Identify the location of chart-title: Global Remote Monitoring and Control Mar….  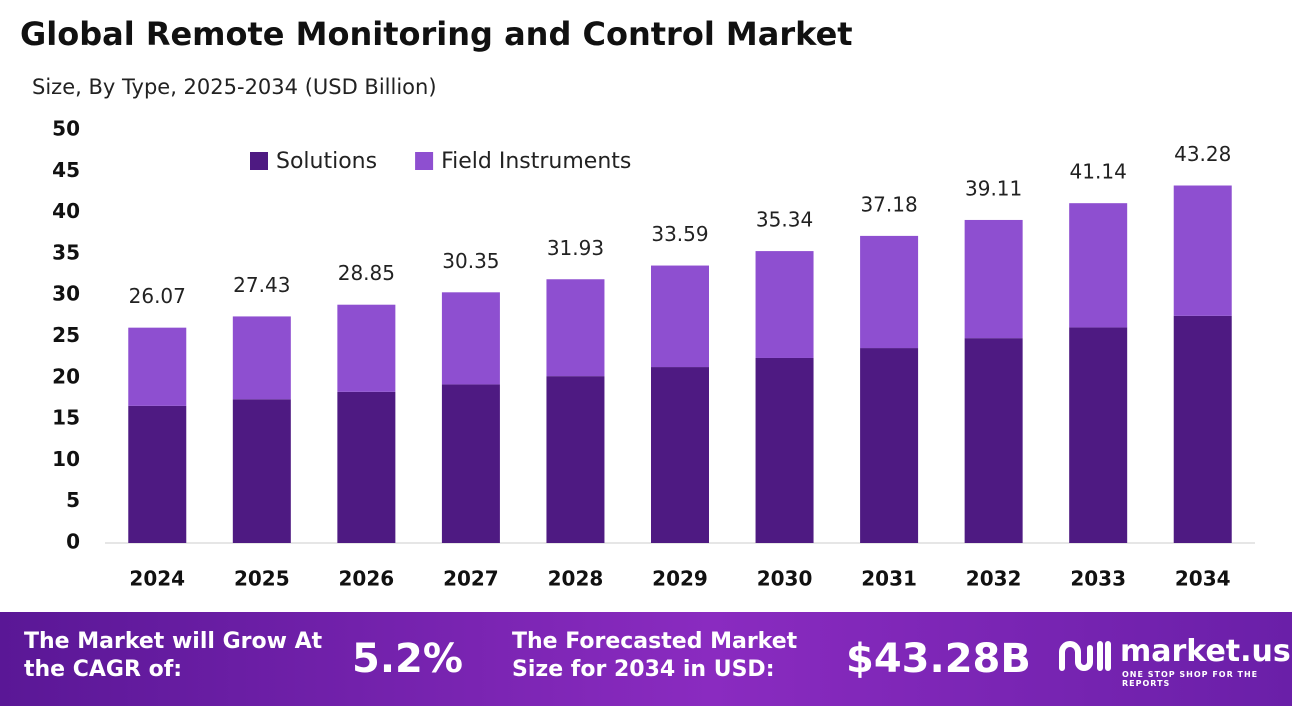
(436, 34).